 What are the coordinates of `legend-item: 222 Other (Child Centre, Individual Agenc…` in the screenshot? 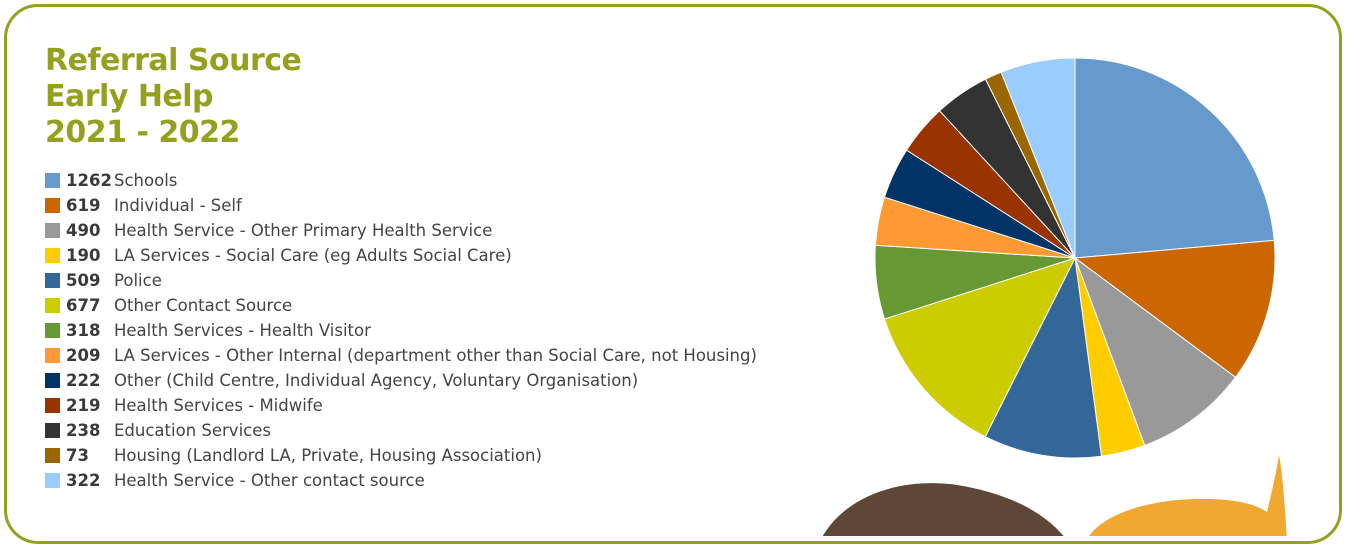 It's located at (401, 380).